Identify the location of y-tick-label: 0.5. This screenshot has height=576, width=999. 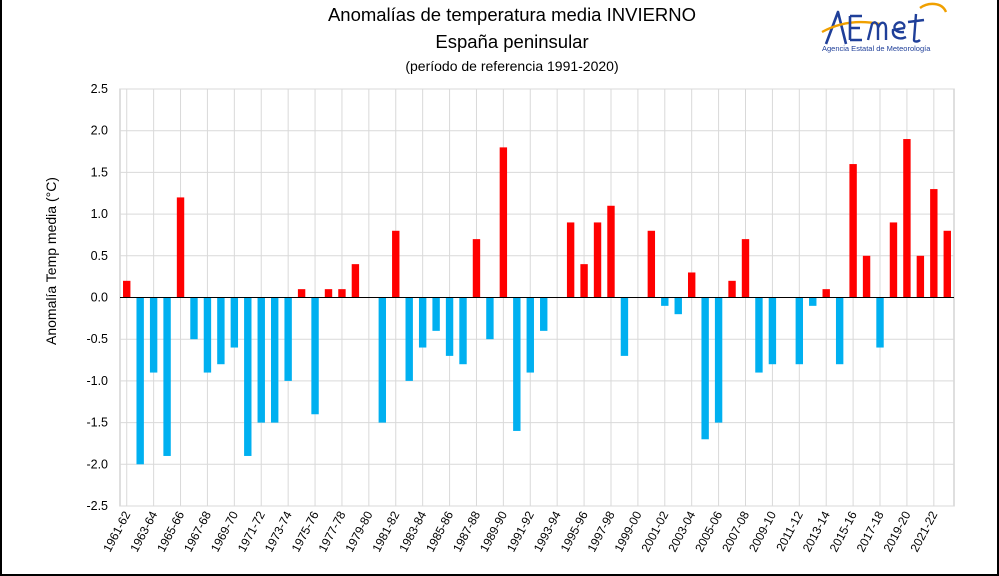
(99, 256).